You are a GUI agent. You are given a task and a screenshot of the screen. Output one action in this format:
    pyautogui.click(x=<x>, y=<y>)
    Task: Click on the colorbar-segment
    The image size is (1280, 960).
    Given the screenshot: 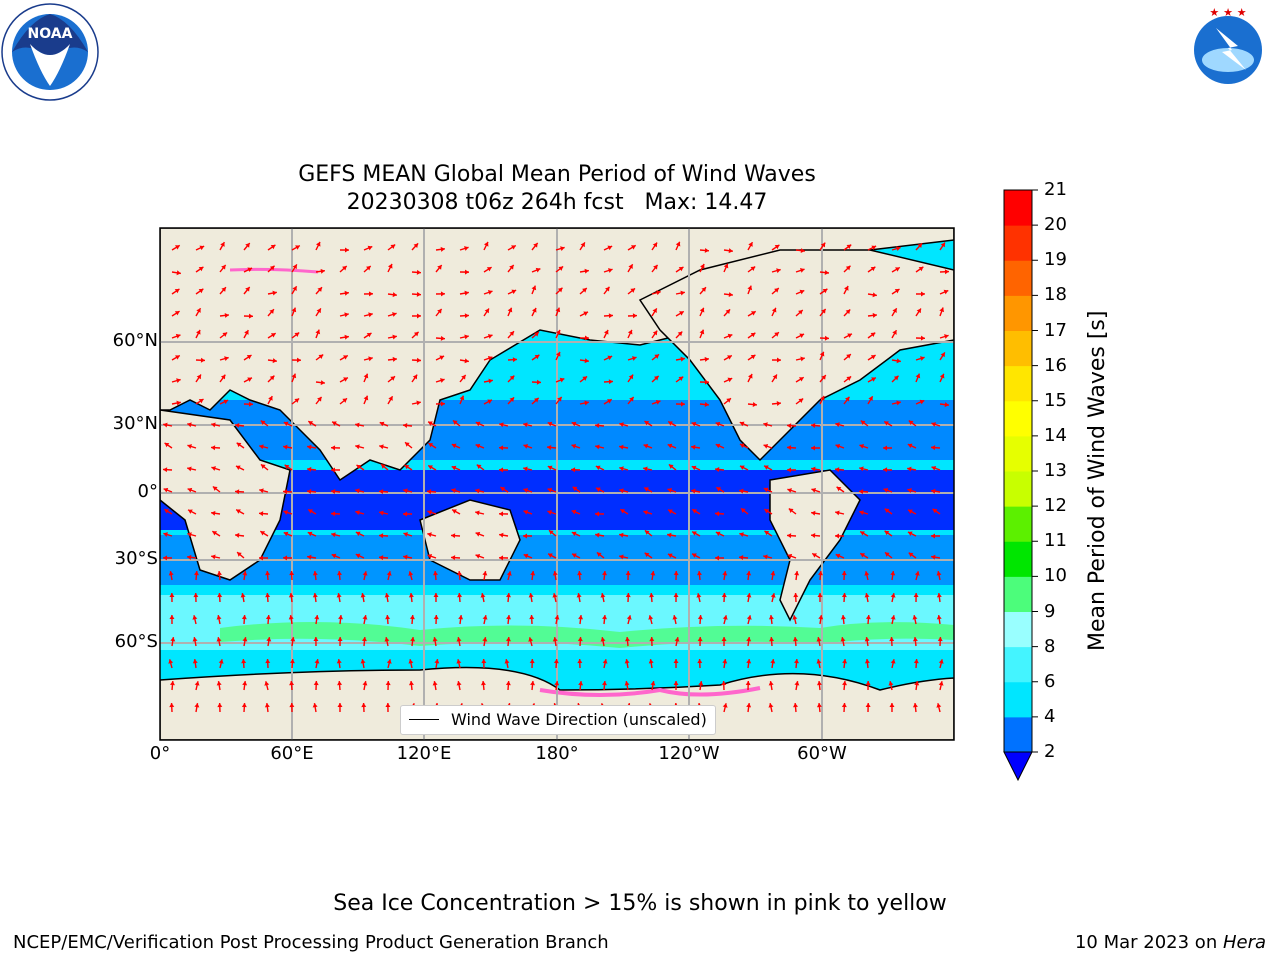 What is the action you would take?
    pyautogui.click(x=1018, y=313)
    